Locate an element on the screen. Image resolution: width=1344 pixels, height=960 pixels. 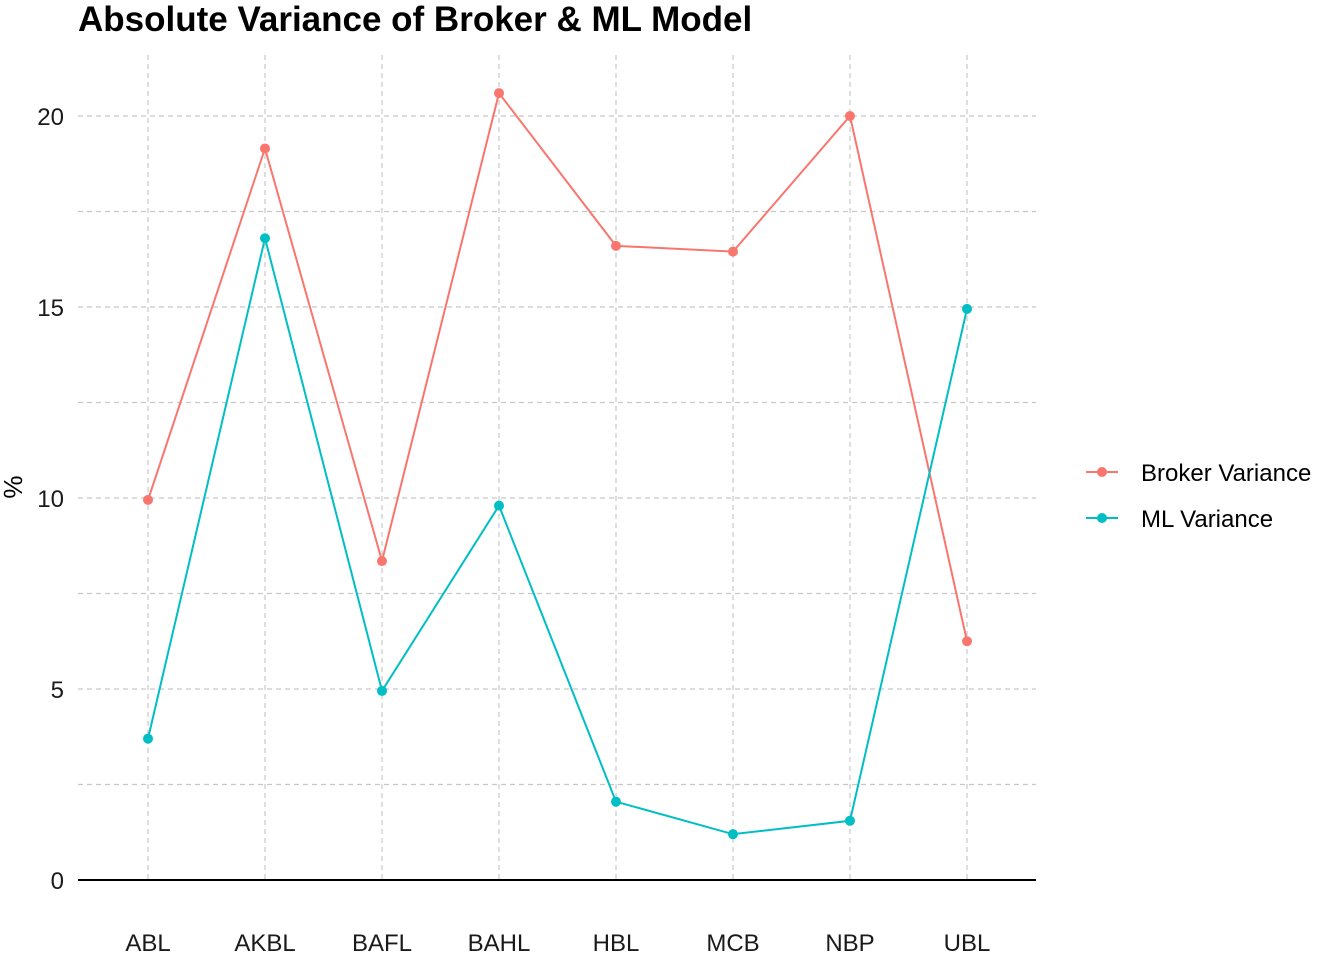
chart-title: Absolute Variance of Broker & ML Model is located at coordinates (415, 19).